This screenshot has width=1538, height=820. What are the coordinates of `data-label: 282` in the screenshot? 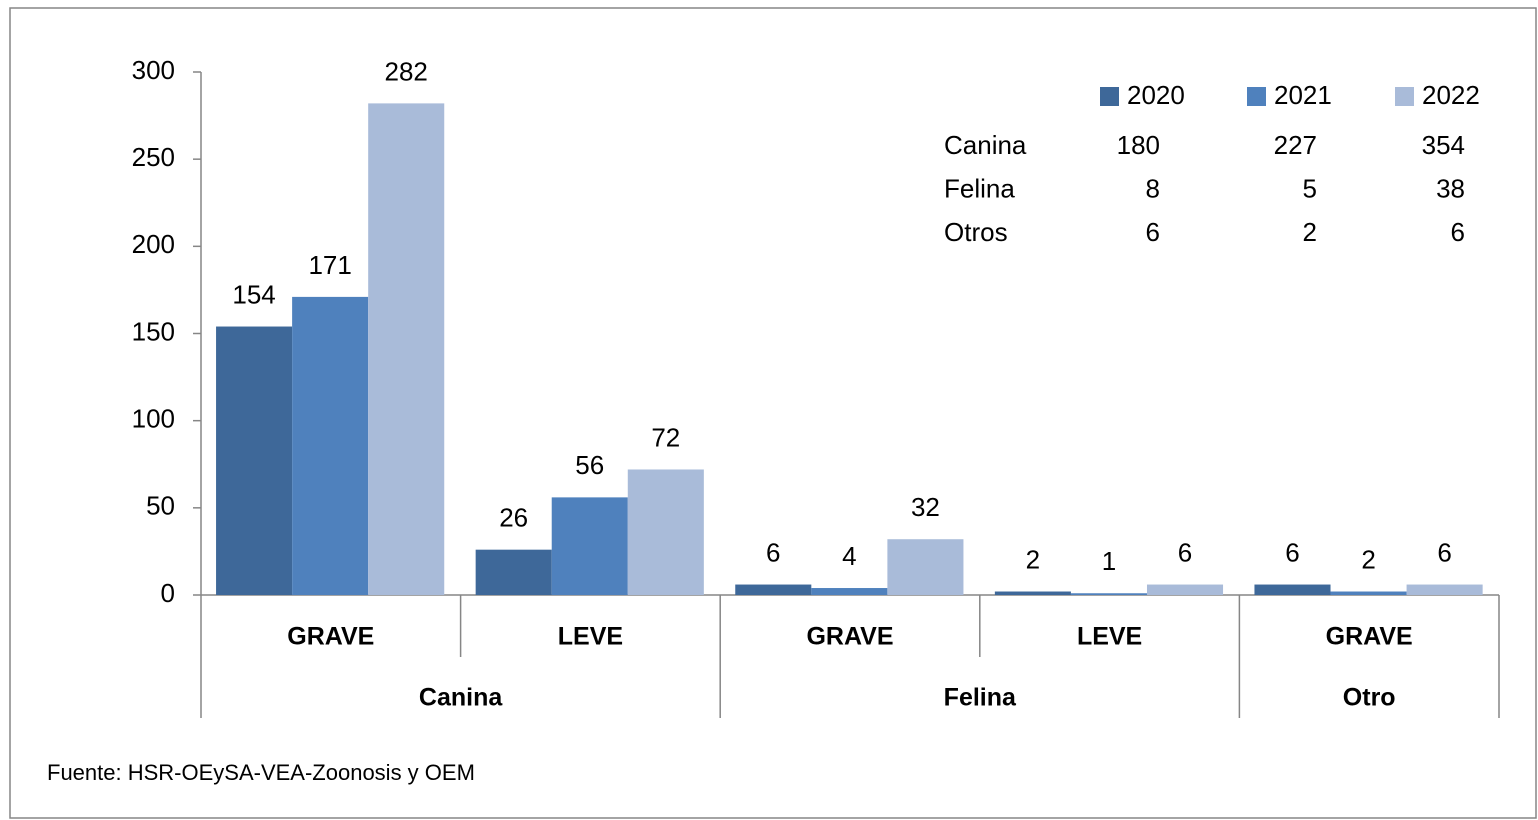 It's located at (406, 71).